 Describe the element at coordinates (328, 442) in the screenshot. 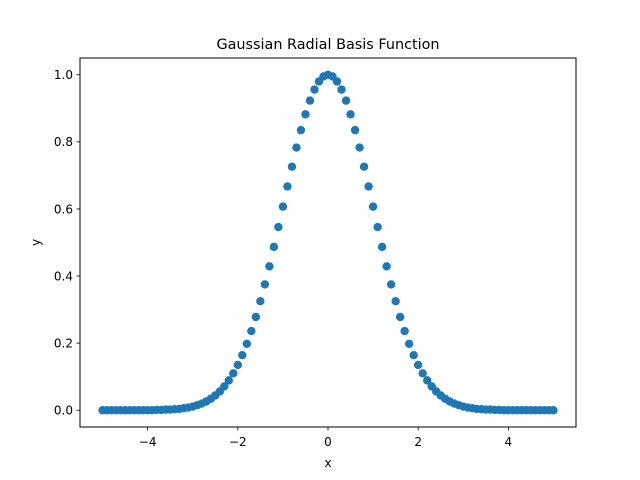

I see `x-tick-label: 0` at that location.